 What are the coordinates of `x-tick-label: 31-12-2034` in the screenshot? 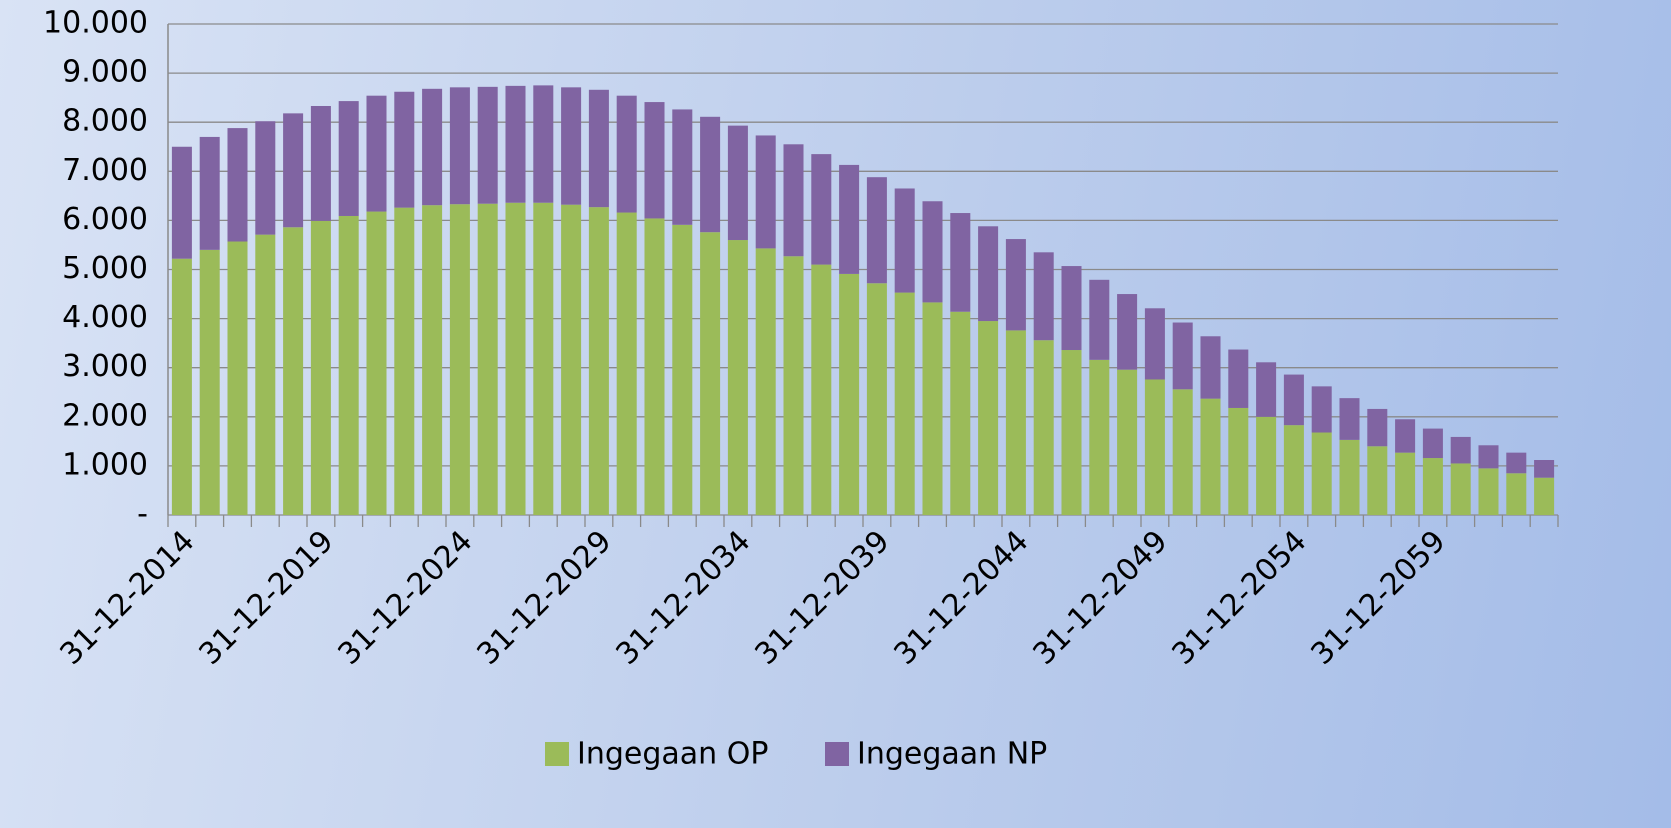 It's located at (684, 598).